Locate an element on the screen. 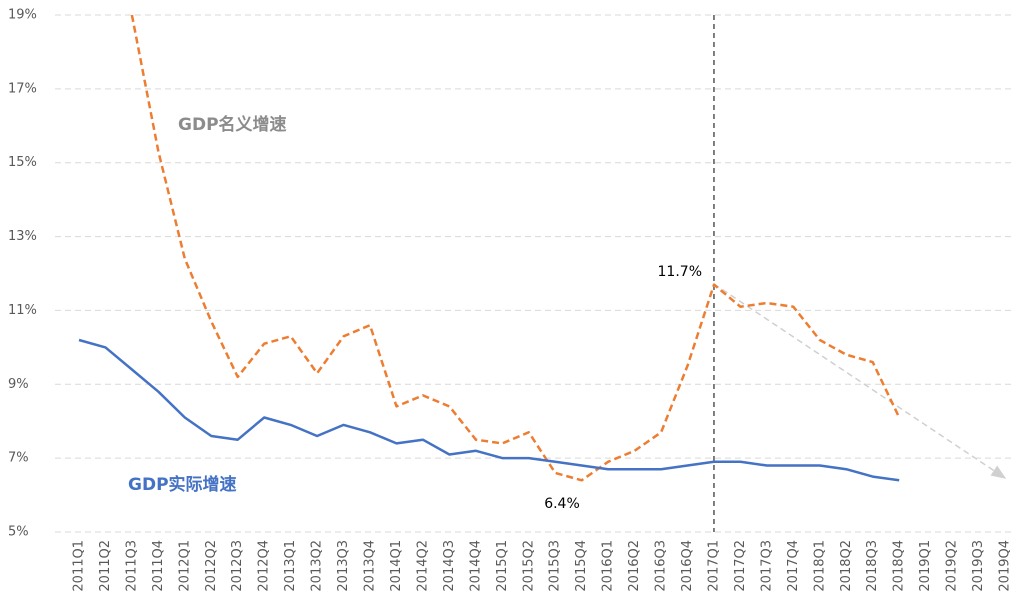  y-tick-label: 19% is located at coordinates (22, 15).